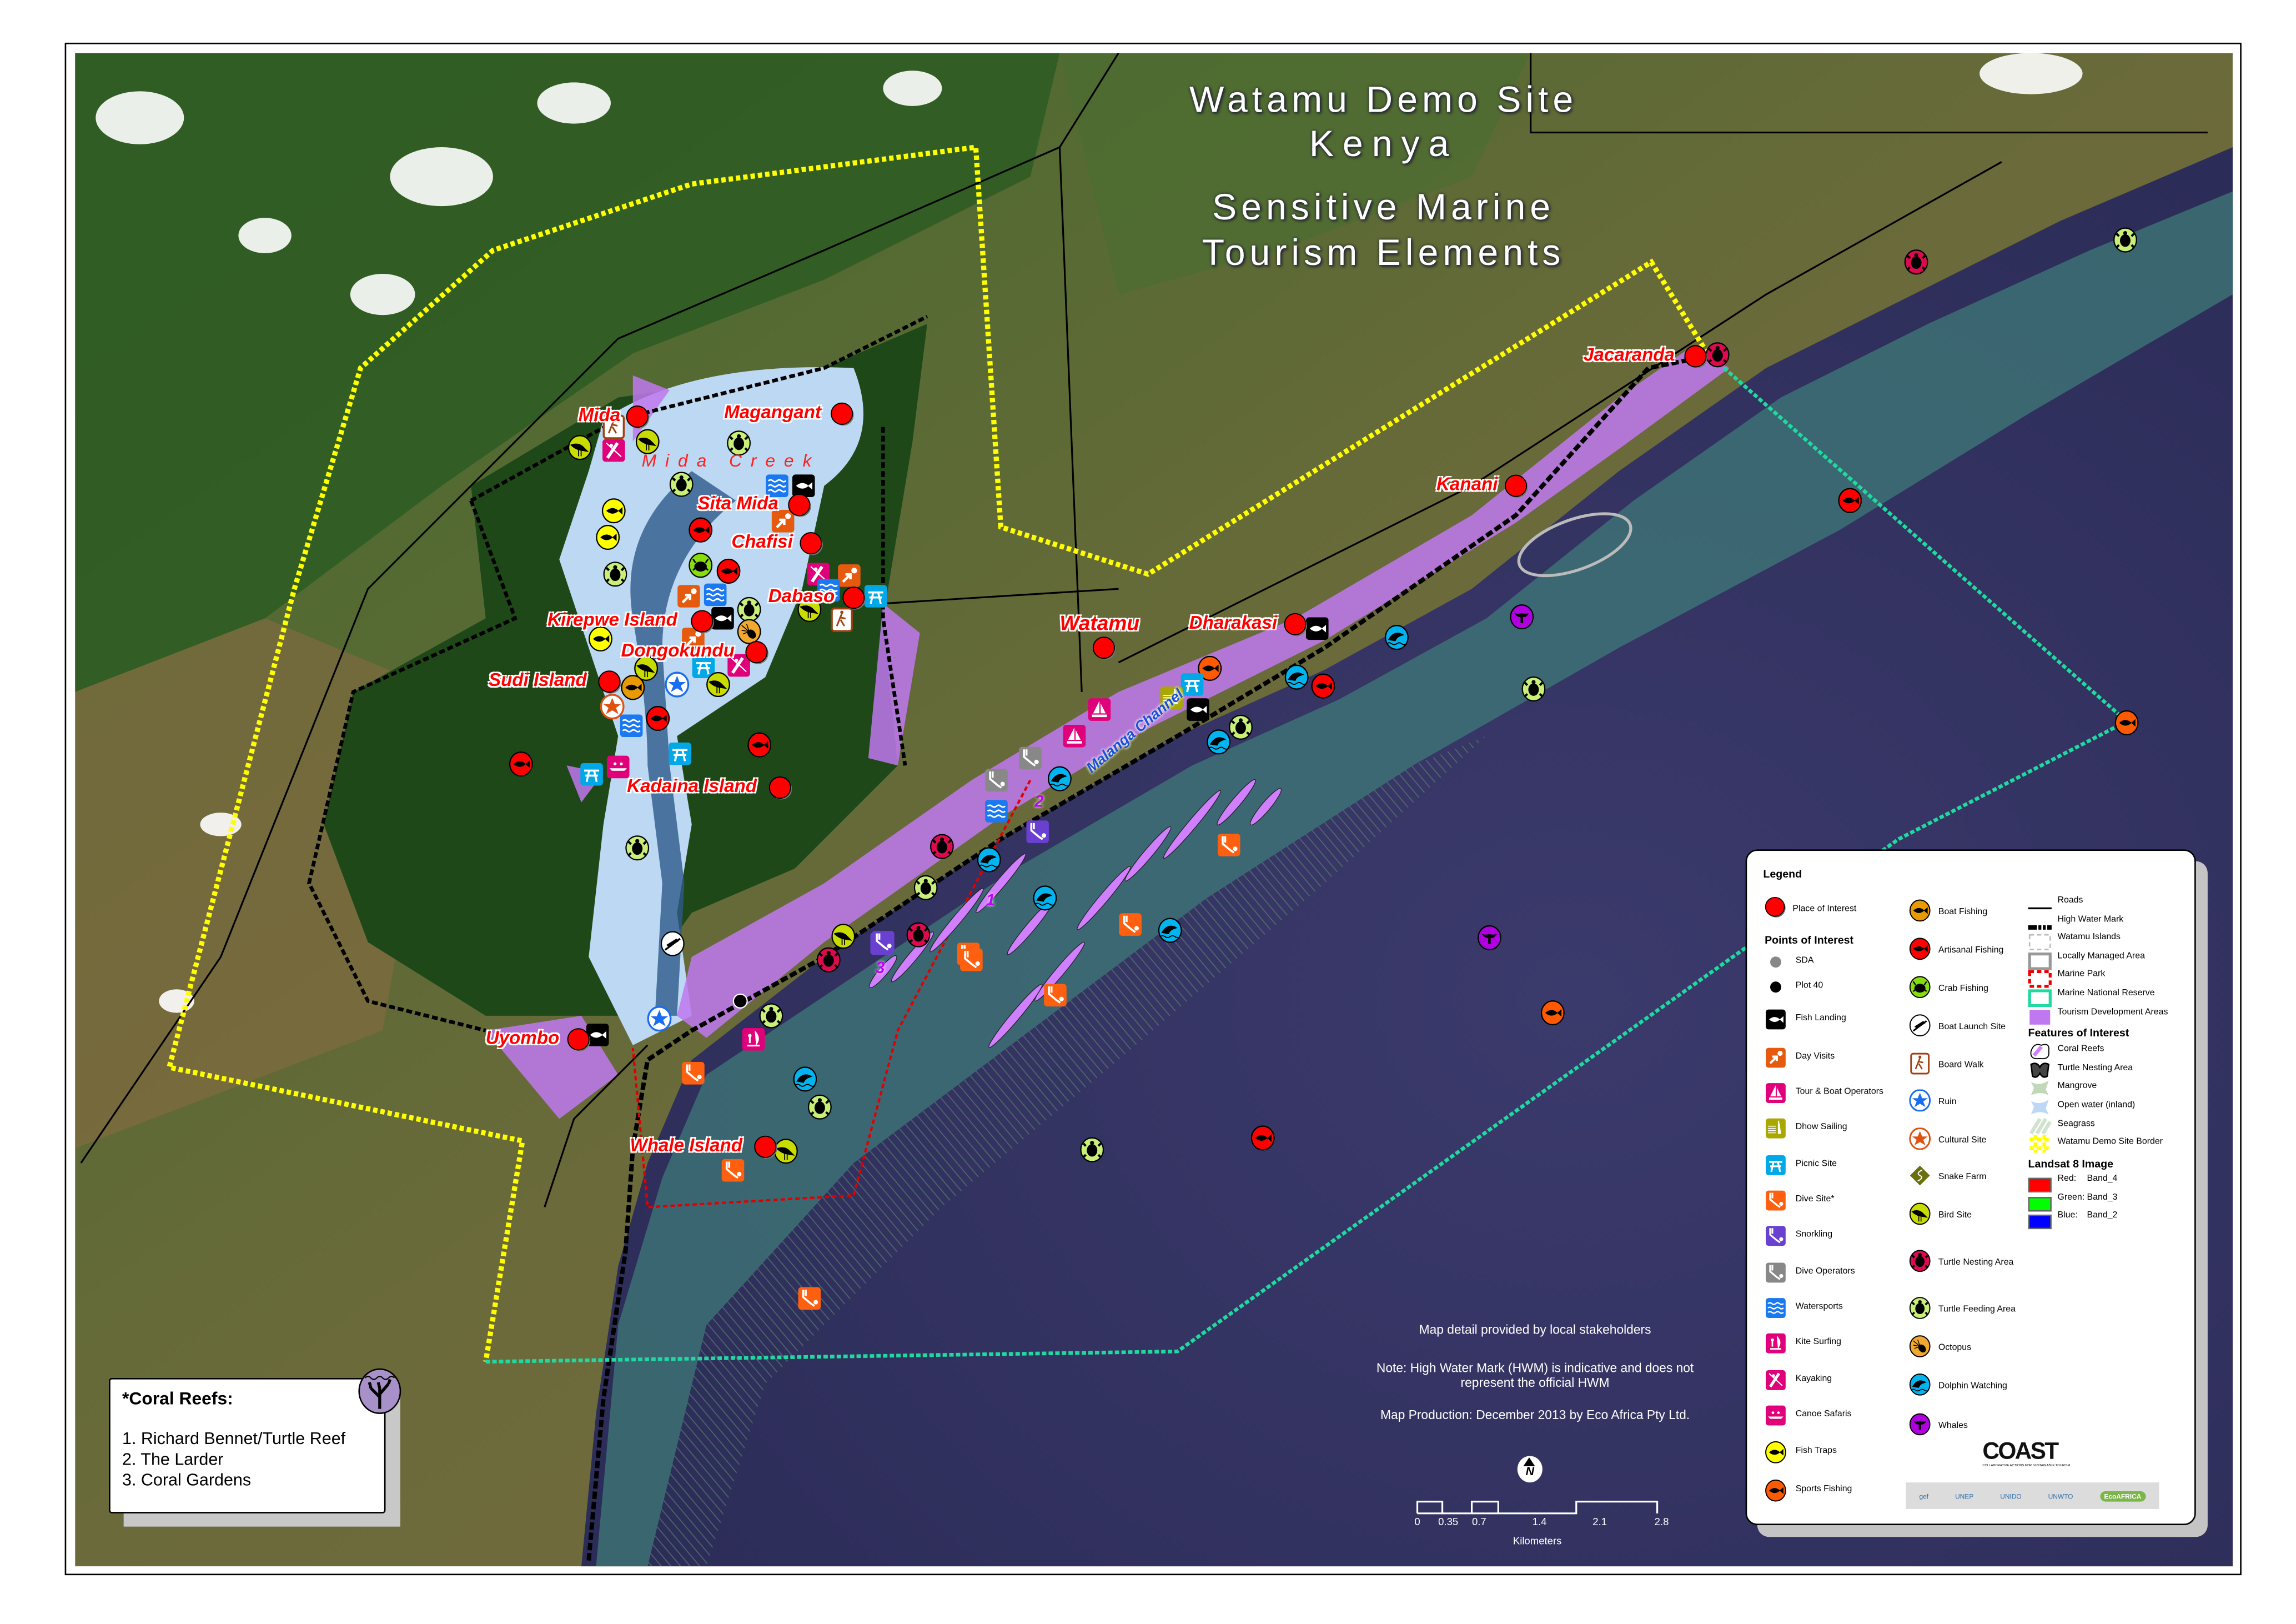 This screenshot has width=2296, height=1624. I want to click on legend-item-label: Artisanal Fishing, so click(1971, 951).